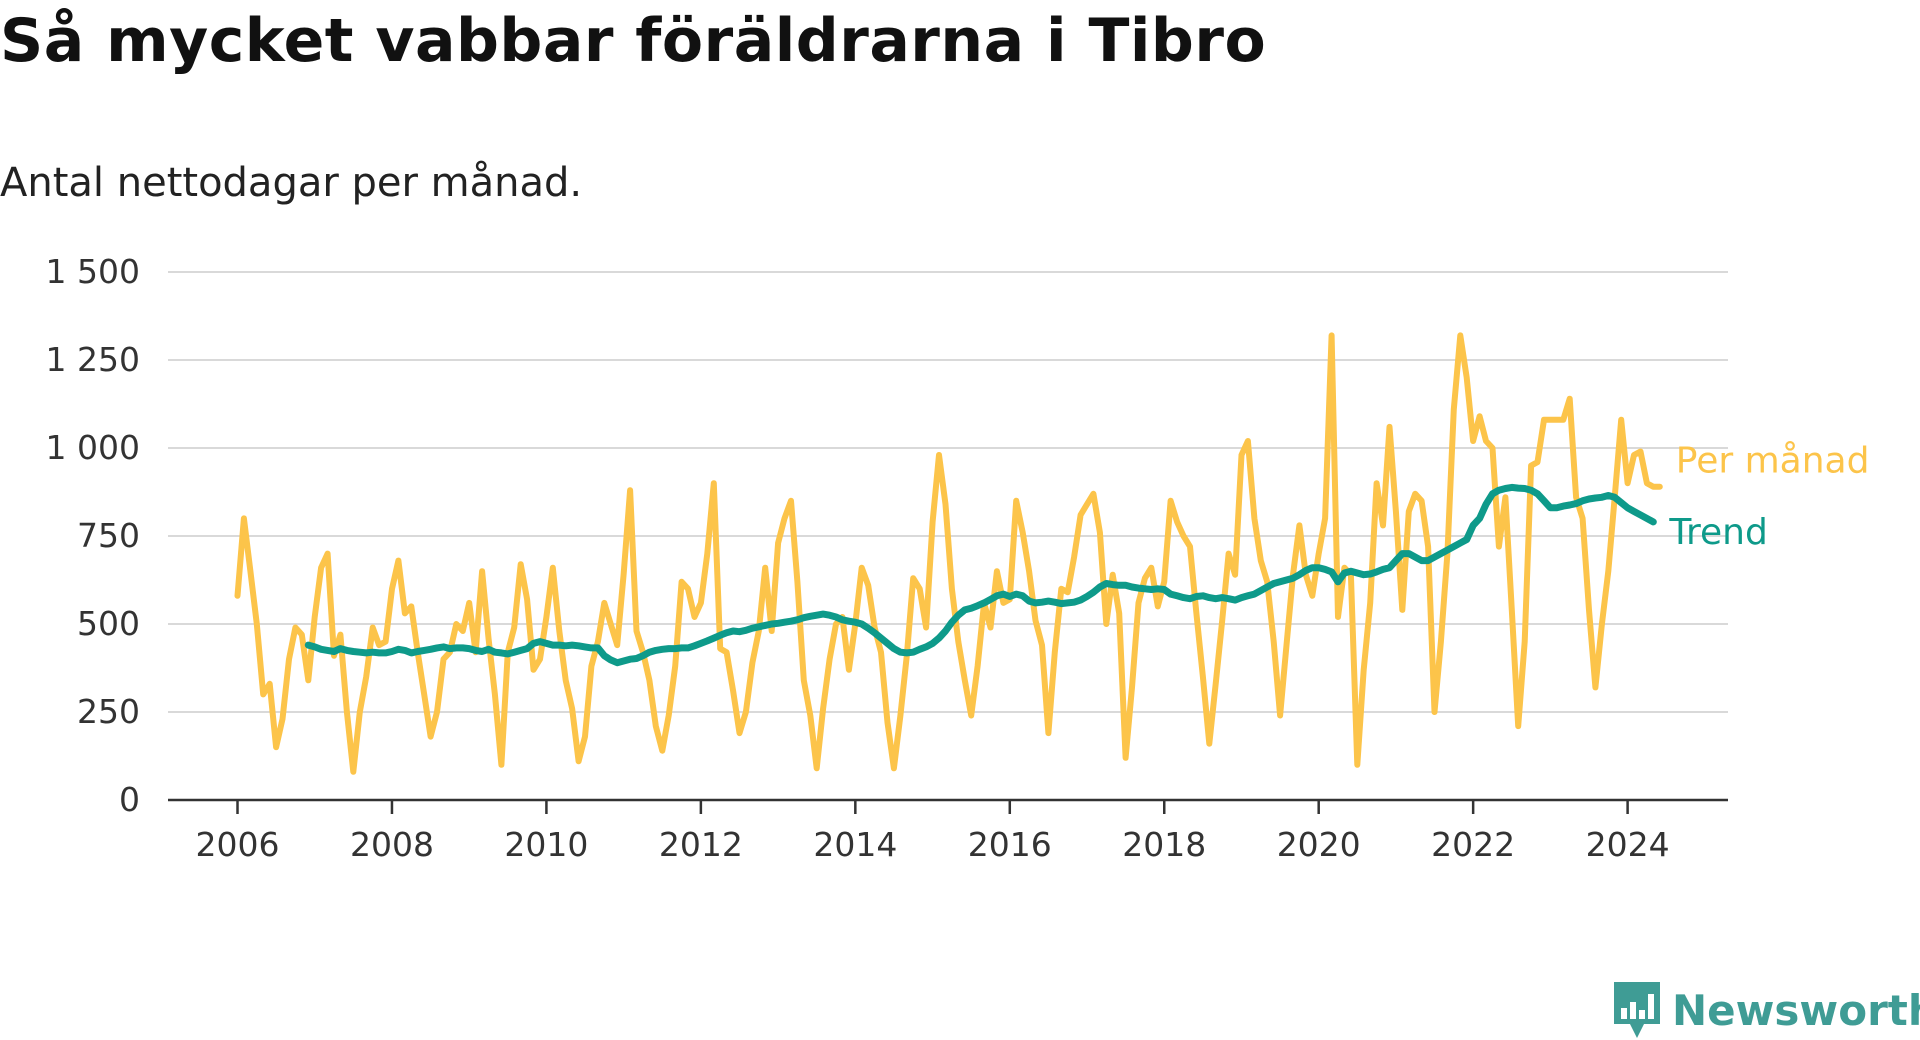 The image size is (1920, 1040). I want to click on brand-logo: Newsworthy, so click(1766, 1010).